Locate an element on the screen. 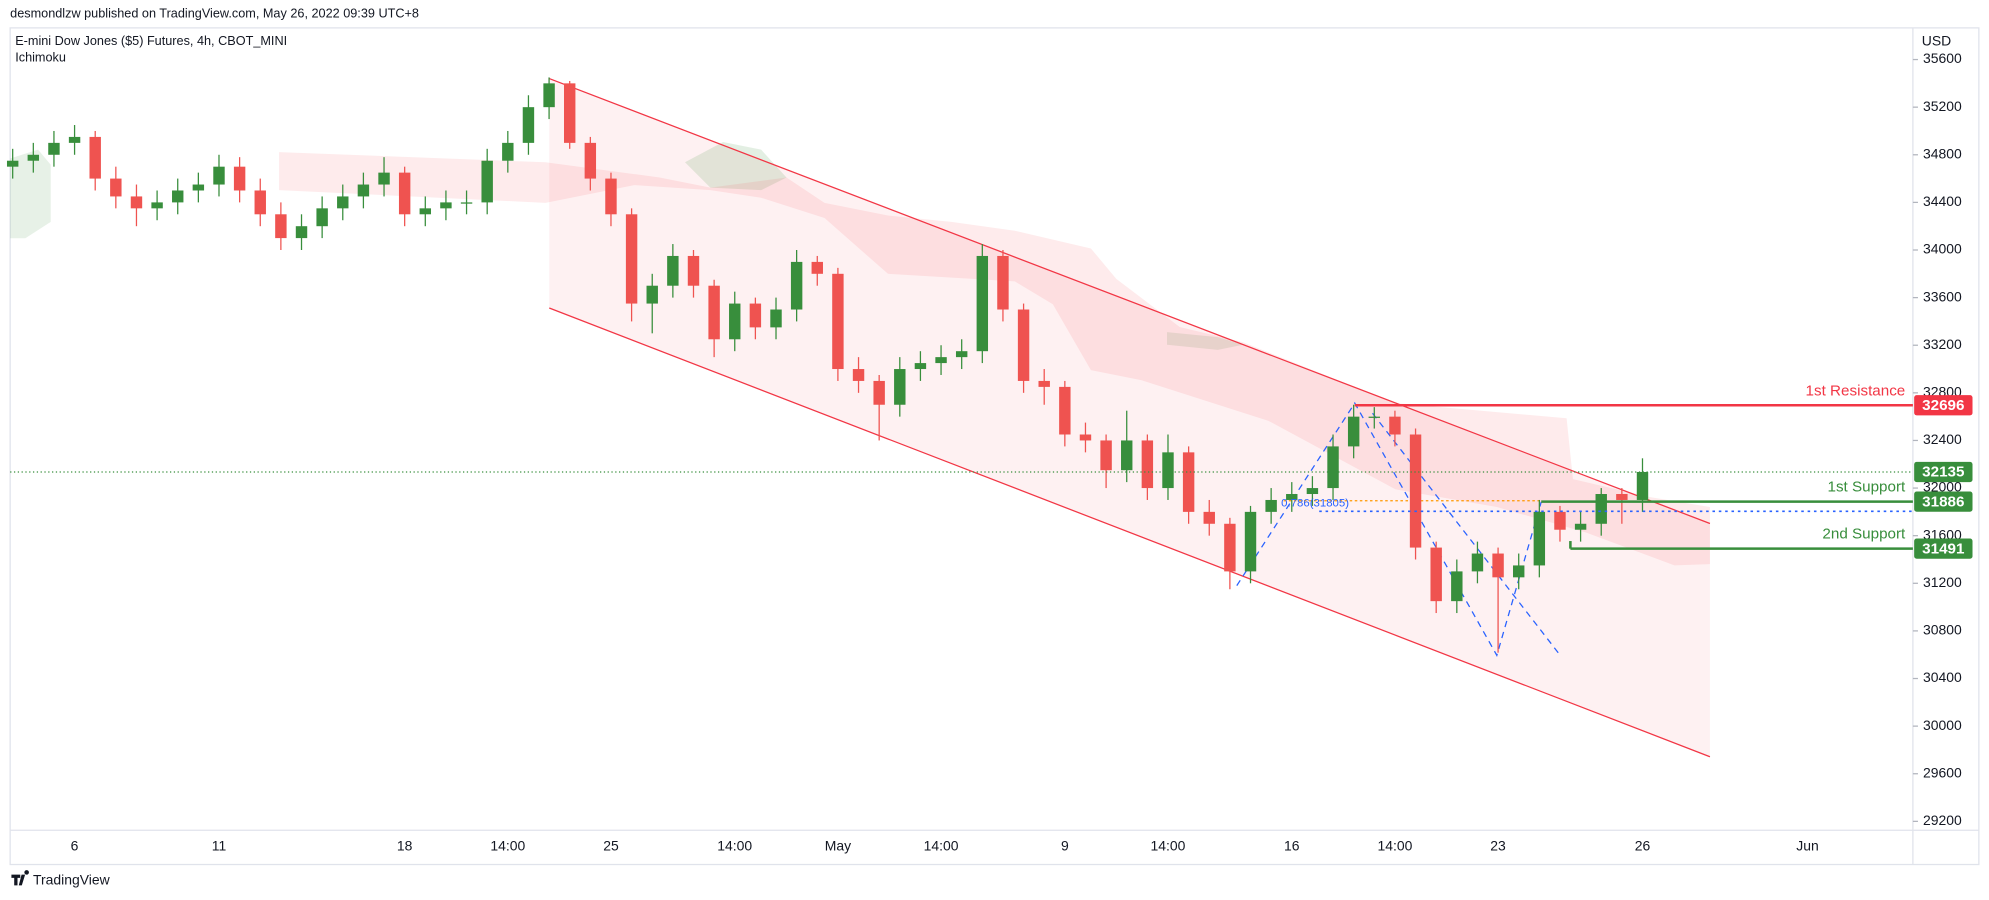 This screenshot has width=1989, height=900. indicator-name: Ichimoku is located at coordinates (40, 58).